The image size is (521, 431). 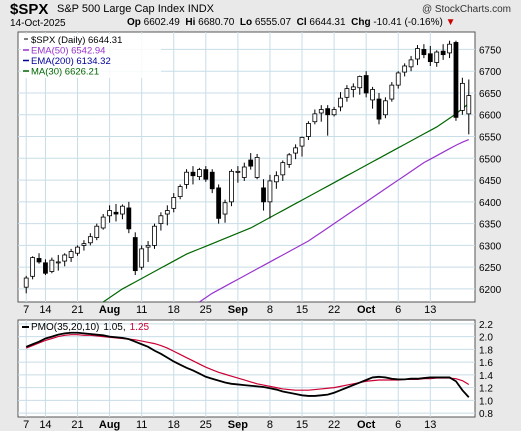 I want to click on legend-bg, so click(x=91, y=56).